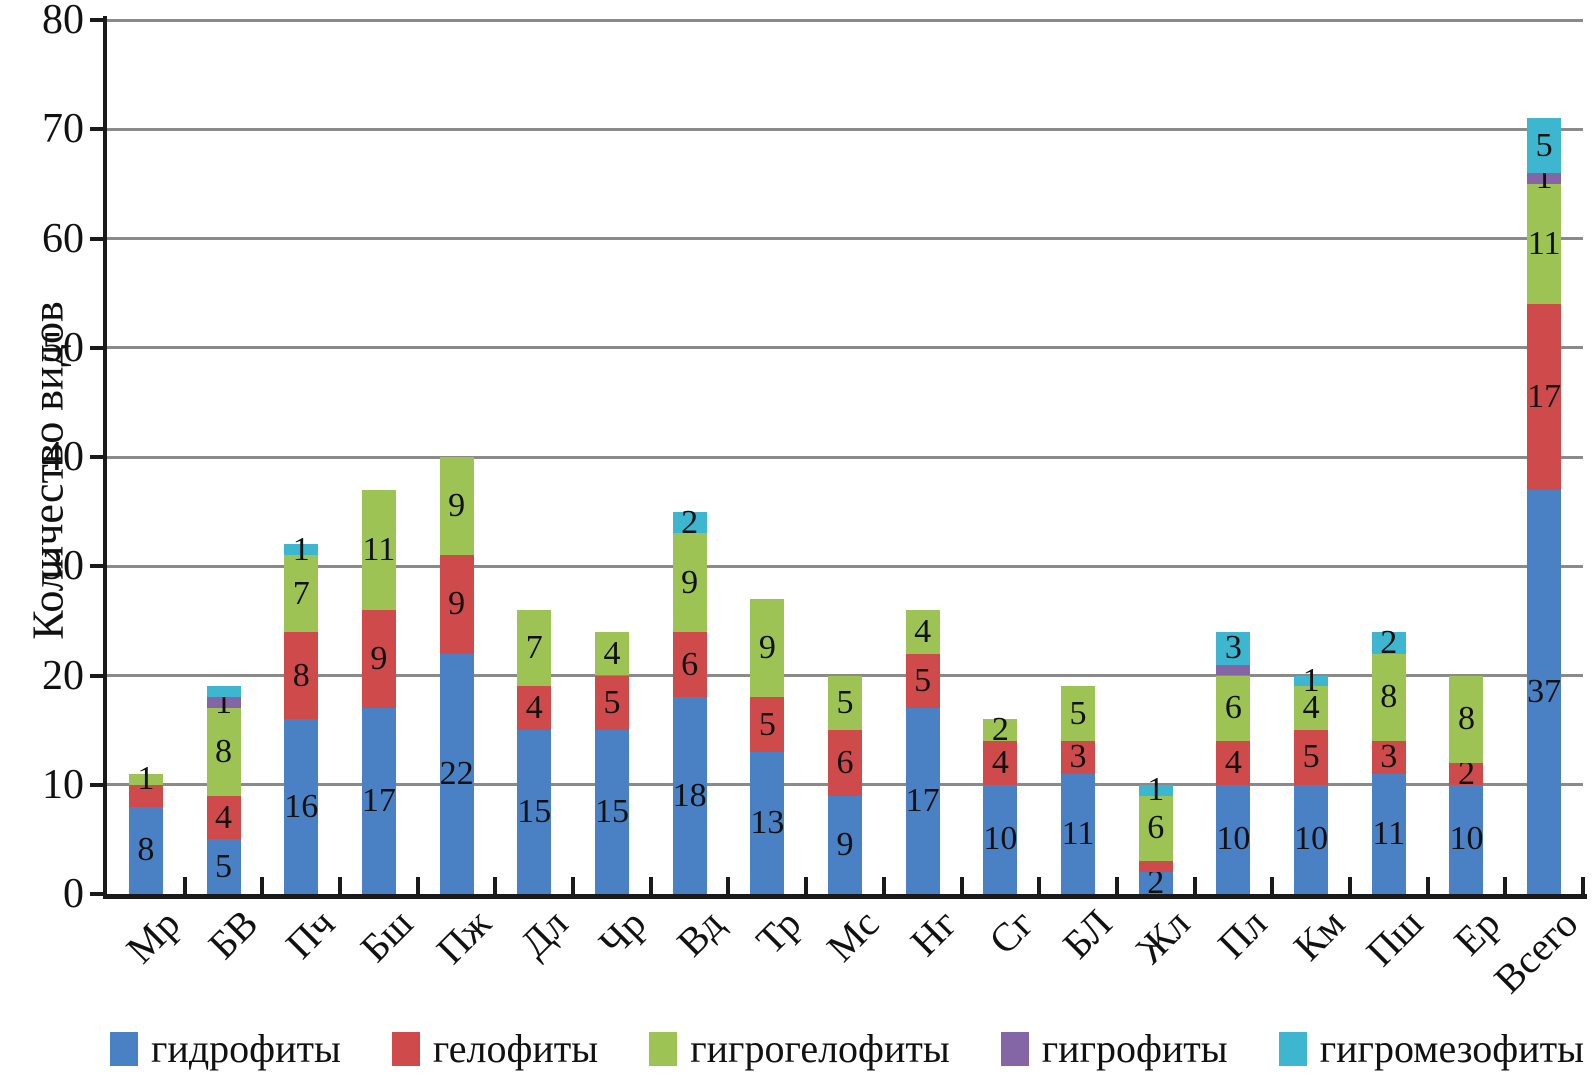 This screenshot has height=1084, width=1592. I want to click on bar-segment-Пж-гелофиты, so click(456, 604).